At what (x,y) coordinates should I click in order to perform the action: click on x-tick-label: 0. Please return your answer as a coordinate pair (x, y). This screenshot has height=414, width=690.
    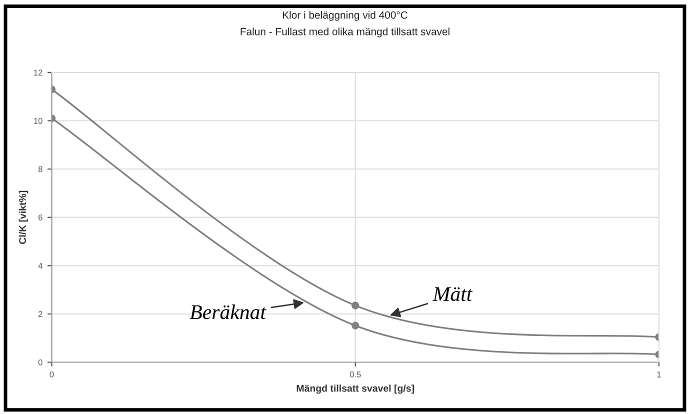
    Looking at the image, I should click on (52, 375).